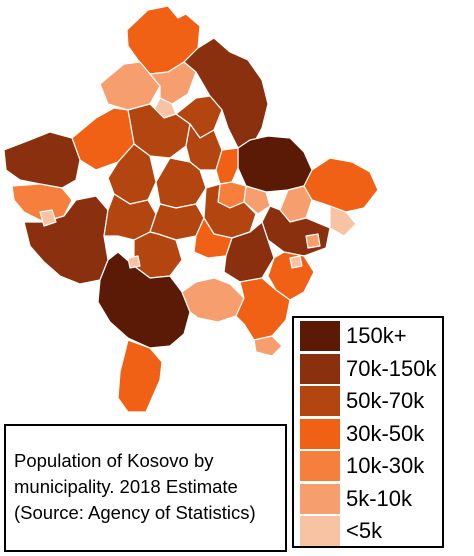  What do you see at coordinates (134, 262) in the screenshot?
I see `municipality-mamusha` at bounding box center [134, 262].